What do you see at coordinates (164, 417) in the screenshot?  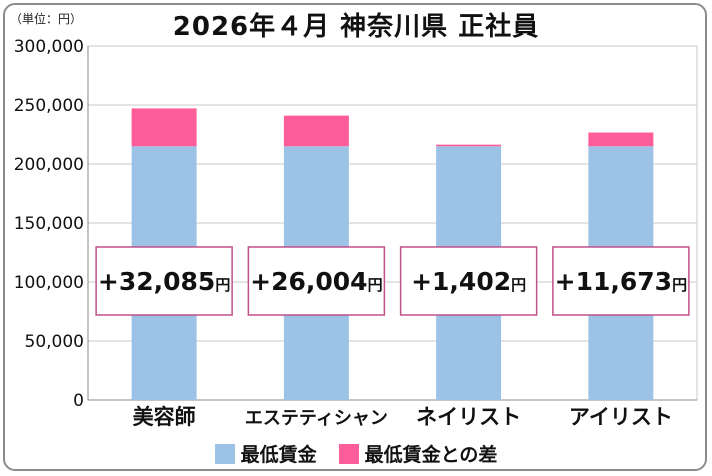 I see `x-tick-label: 美容師` at bounding box center [164, 417].